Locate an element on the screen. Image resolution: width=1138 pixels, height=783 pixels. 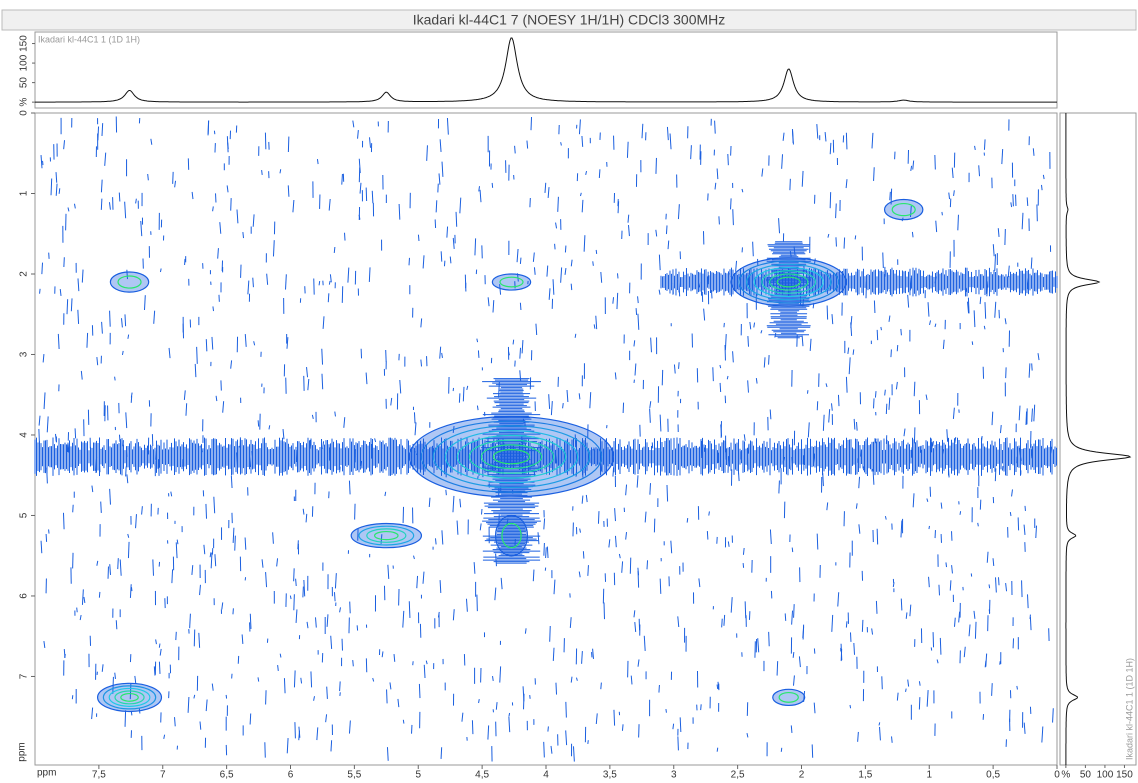
title-bar is located at coordinates (569, 20).